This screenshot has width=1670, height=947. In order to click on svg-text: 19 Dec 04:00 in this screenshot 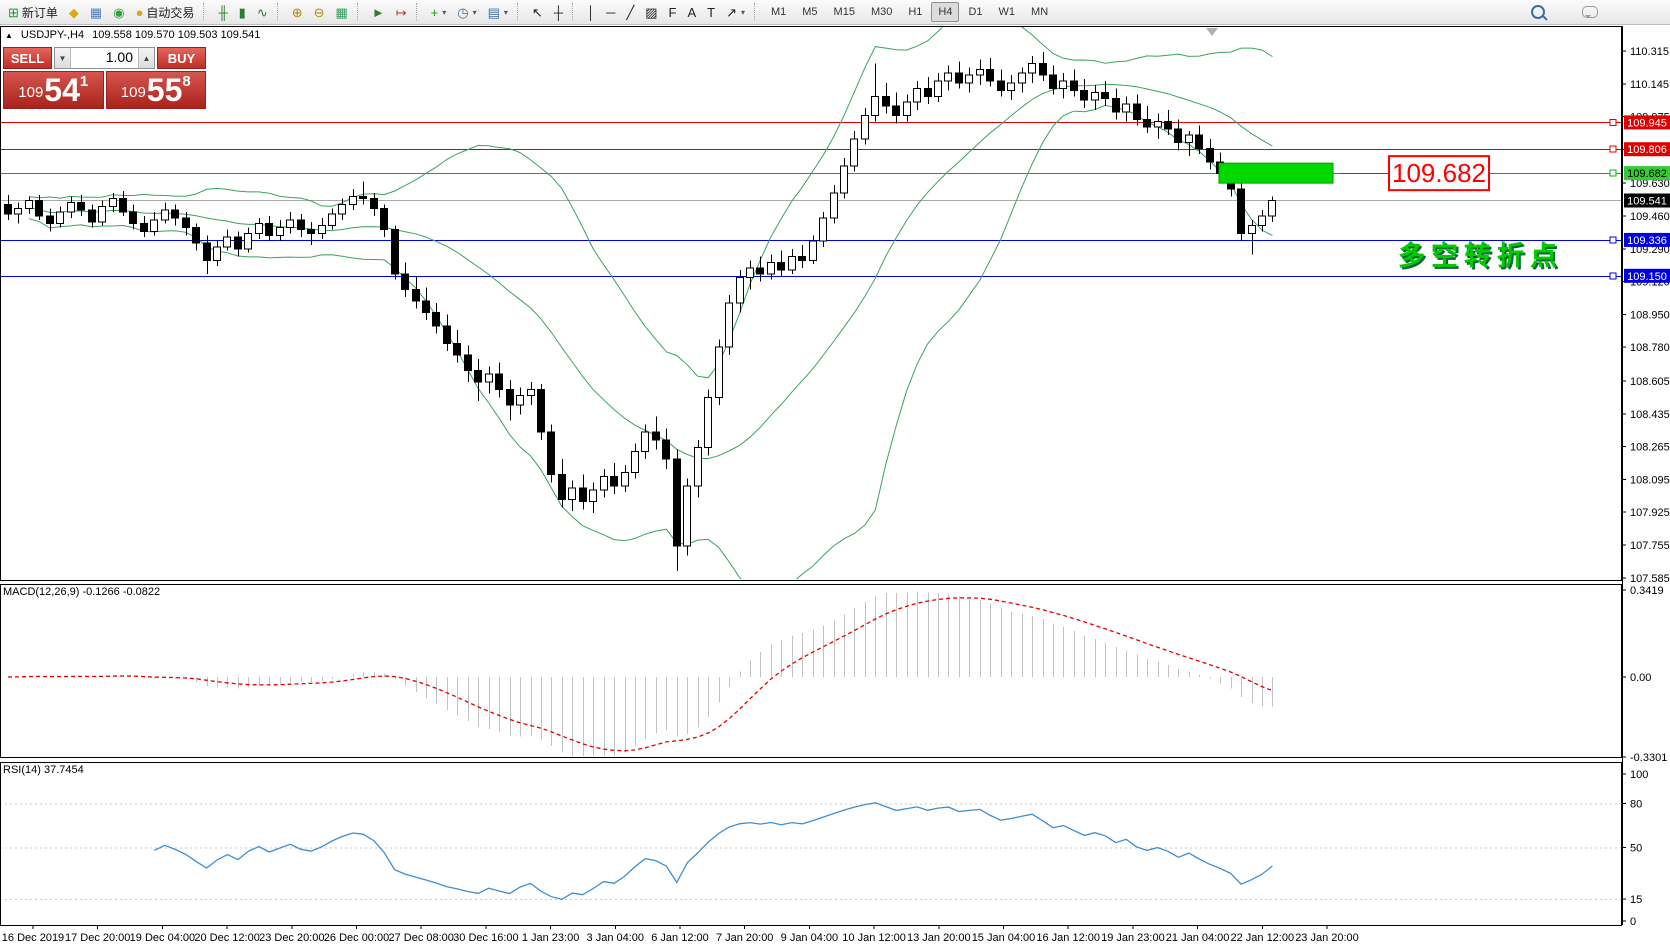, I will do `click(162, 938)`.